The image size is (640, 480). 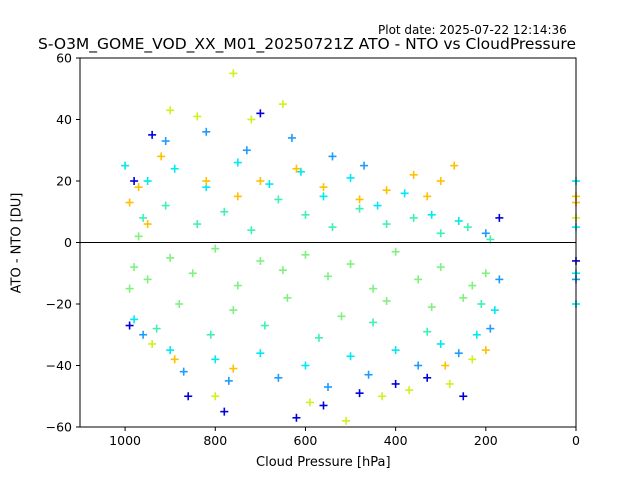 I want to click on x-tick-label: 800, so click(x=215, y=440).